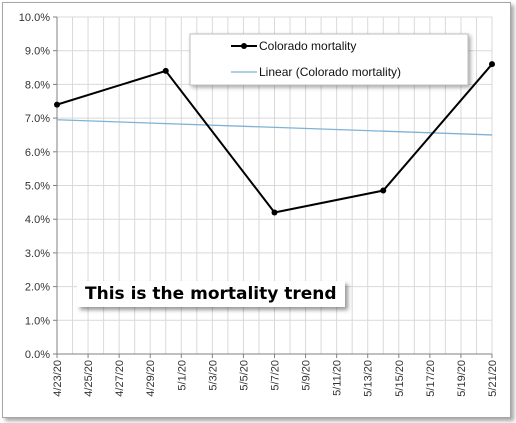 Image resolution: width=516 pixels, height=423 pixels. What do you see at coordinates (120, 378) in the screenshot?
I see `x-tick-label: 4/27/20` at bounding box center [120, 378].